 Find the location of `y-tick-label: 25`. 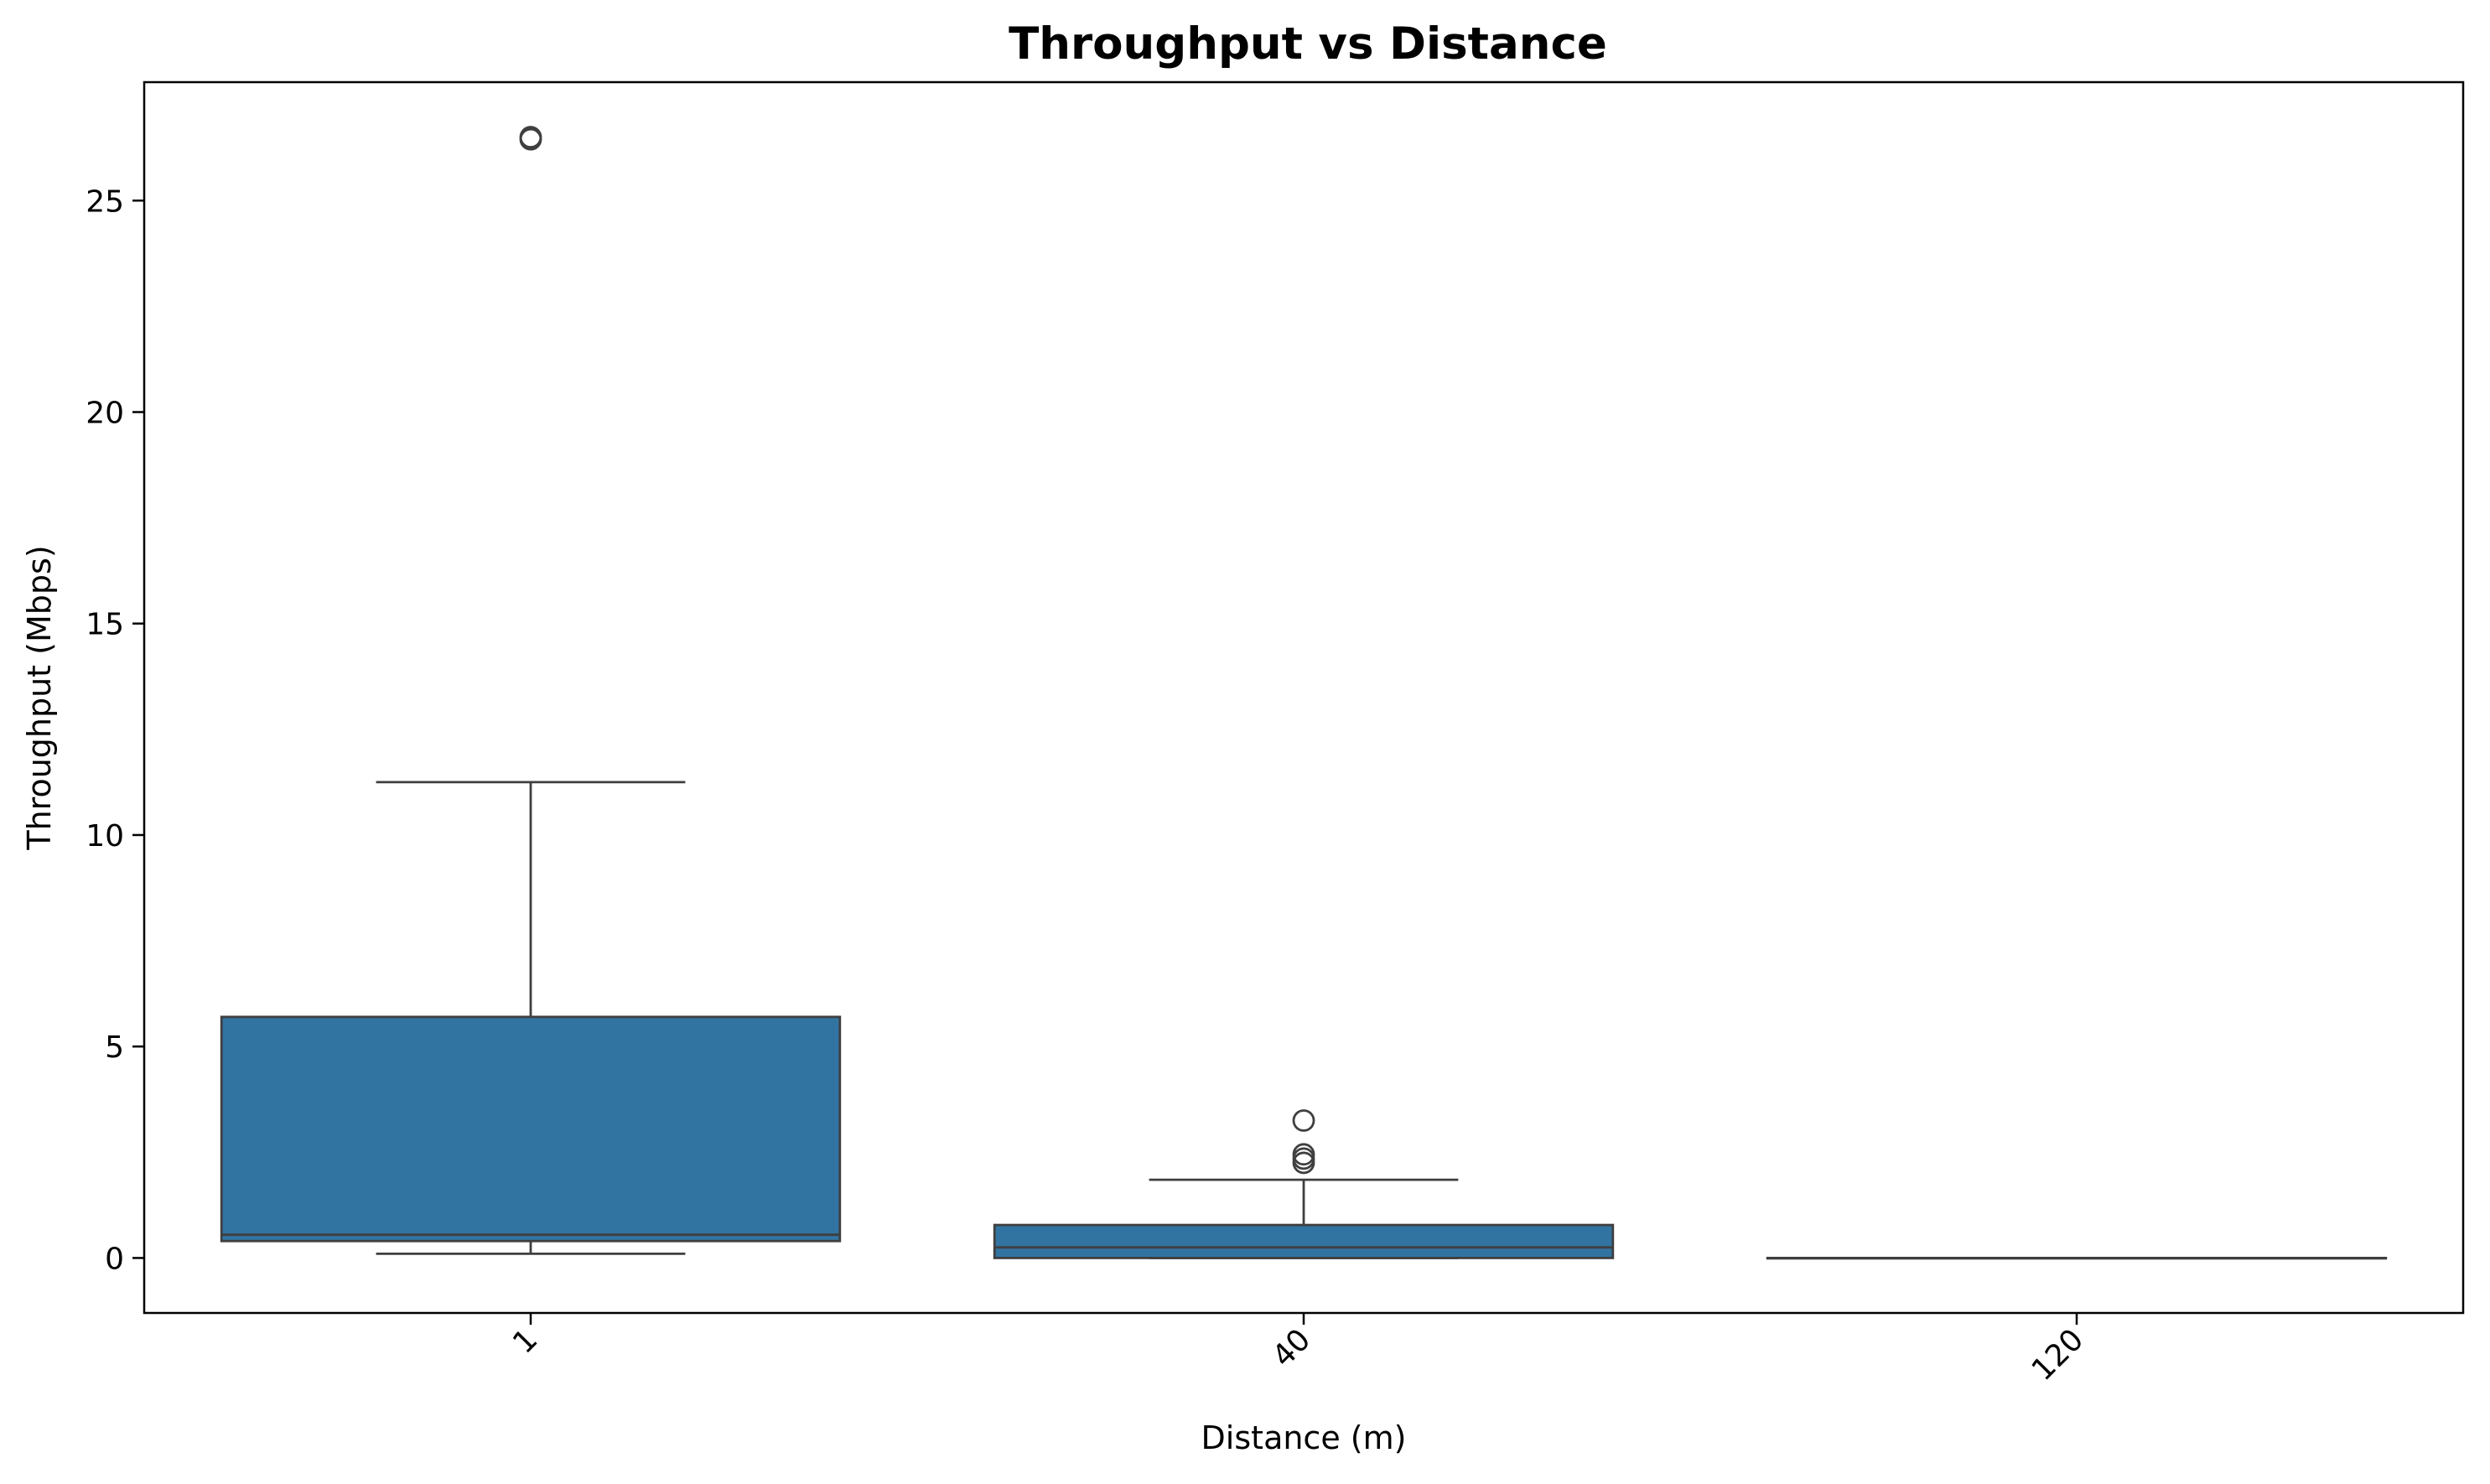

y-tick-label: 25 is located at coordinates (105, 201).